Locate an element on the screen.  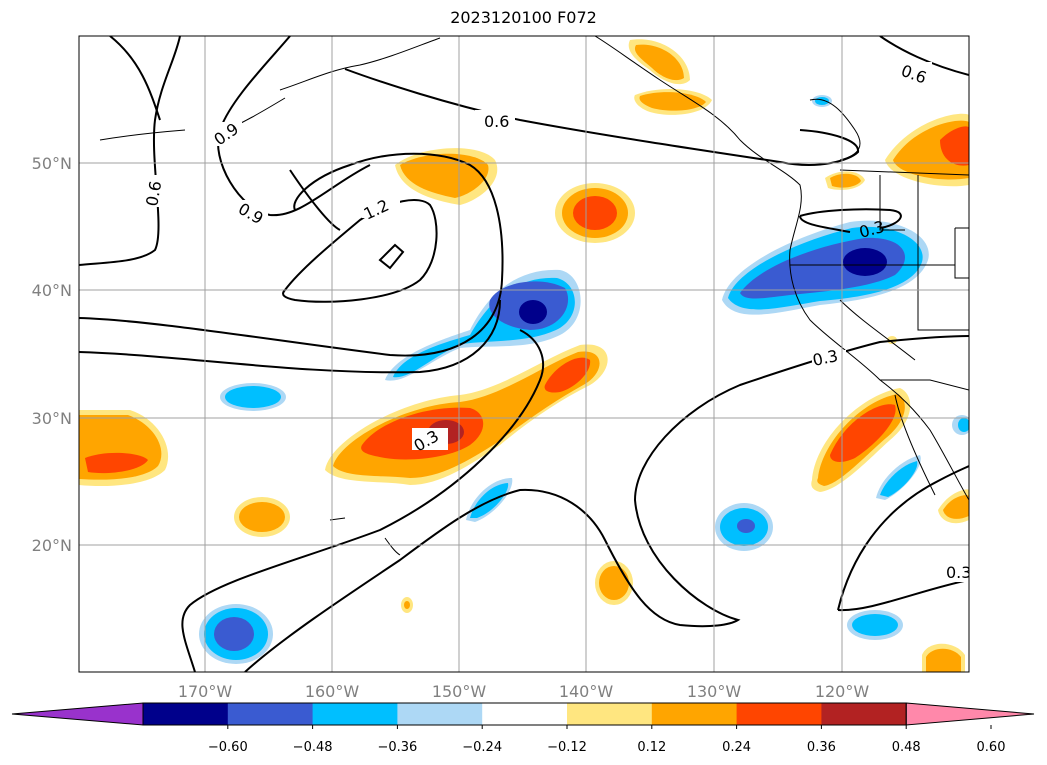
lon-label-150w: 150°W is located at coordinates (459, 691).